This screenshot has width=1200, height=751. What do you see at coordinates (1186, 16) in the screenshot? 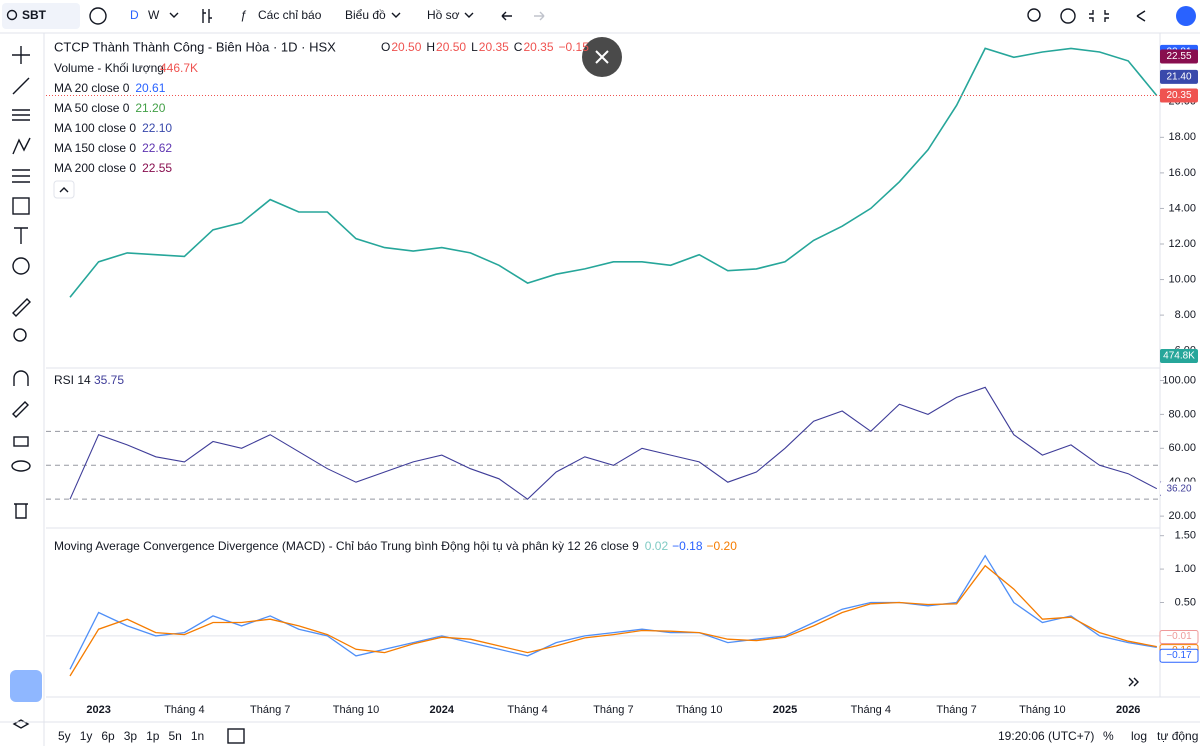
I see `logo` at bounding box center [1186, 16].